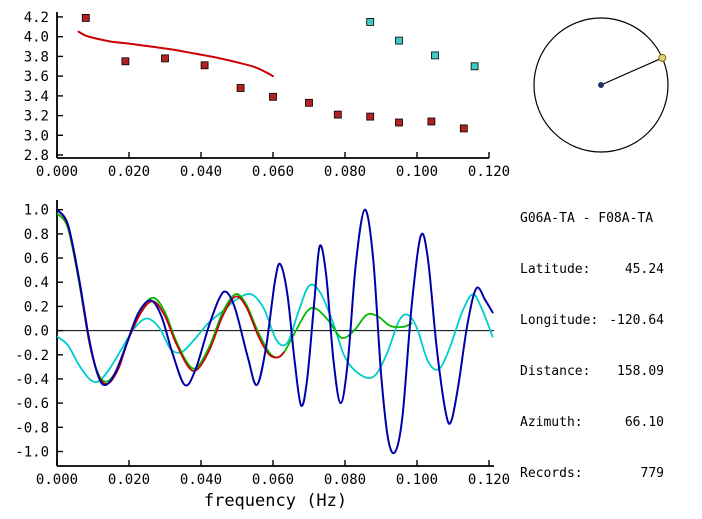 Image resolution: width=702 pixels, height=519 pixels. Describe the element at coordinates (32, 453) in the screenshot. I see `y-tick-label: -1.0` at that location.